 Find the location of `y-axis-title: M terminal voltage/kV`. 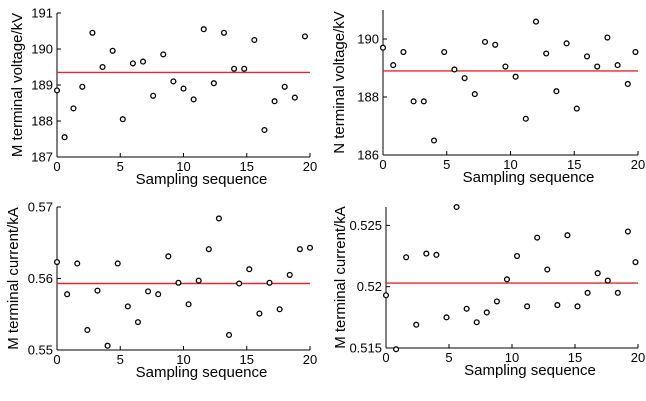

y-axis-title: M terminal voltage/kV is located at coordinates (17, 85).